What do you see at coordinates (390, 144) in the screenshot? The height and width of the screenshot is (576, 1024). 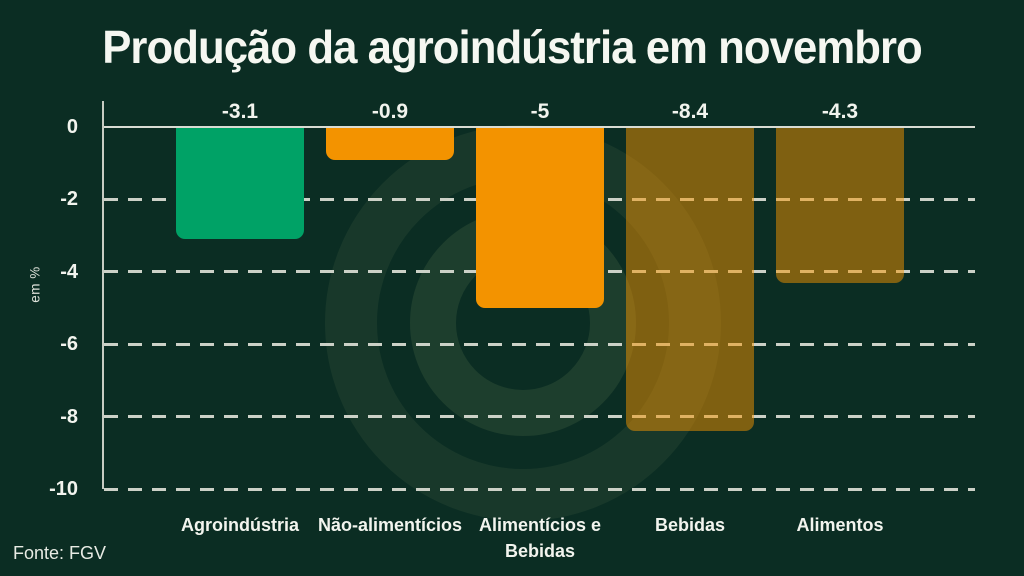 I see `bar-Não-alimentícios` at bounding box center [390, 144].